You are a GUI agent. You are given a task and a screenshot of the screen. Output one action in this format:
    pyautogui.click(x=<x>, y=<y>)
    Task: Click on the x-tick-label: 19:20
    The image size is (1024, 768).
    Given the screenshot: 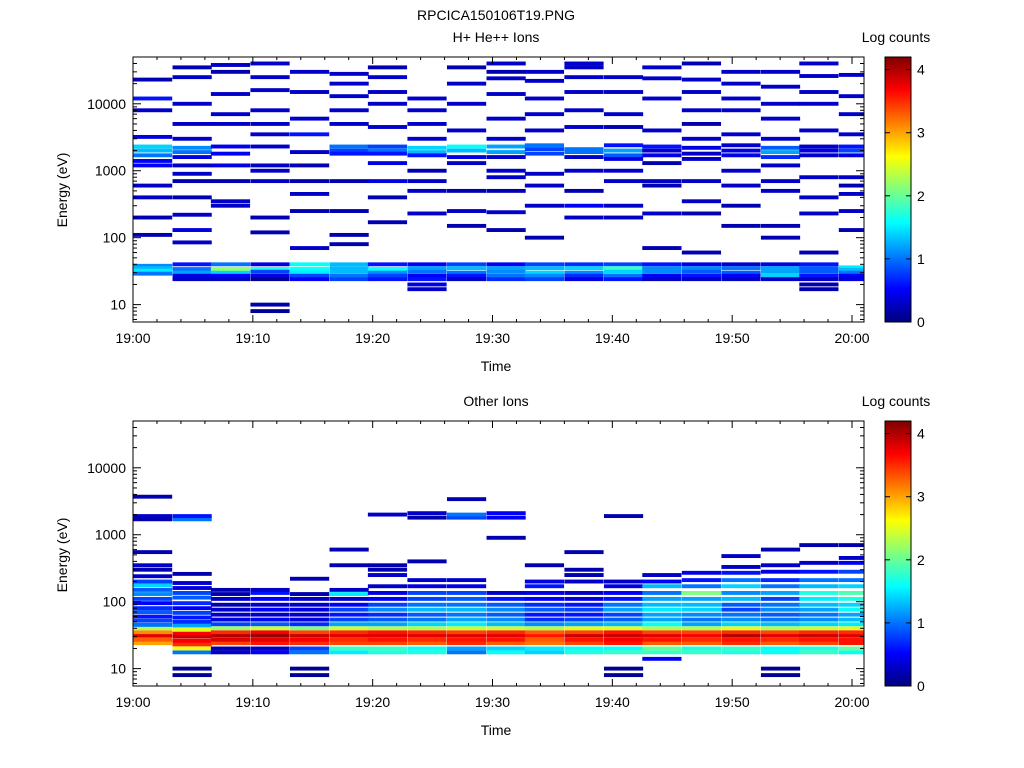 What is the action you would take?
    pyautogui.click(x=372, y=338)
    